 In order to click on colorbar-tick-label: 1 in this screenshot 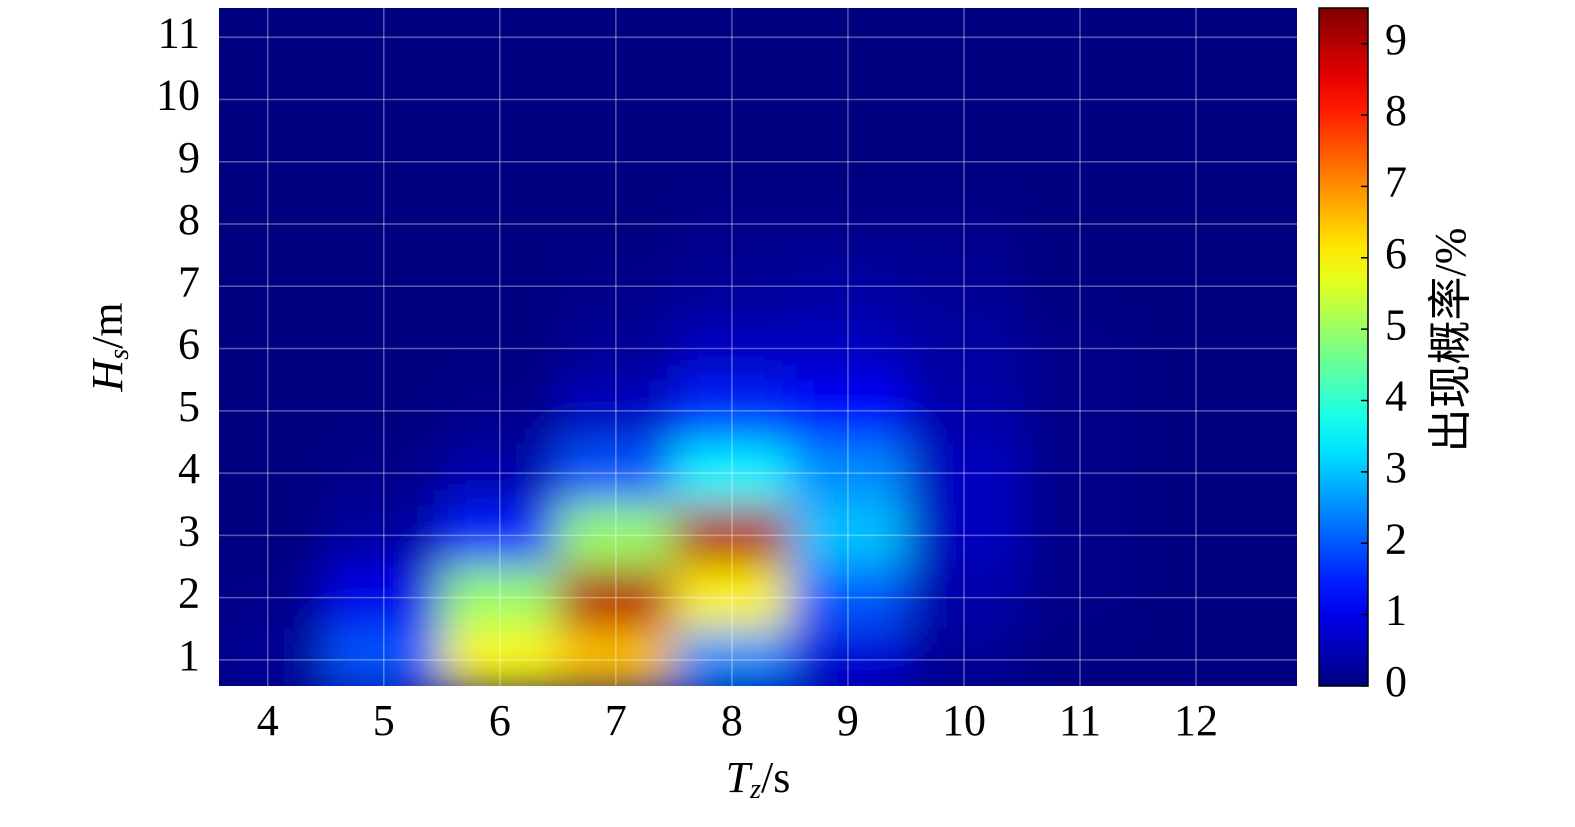, I will do `click(1396, 610)`.